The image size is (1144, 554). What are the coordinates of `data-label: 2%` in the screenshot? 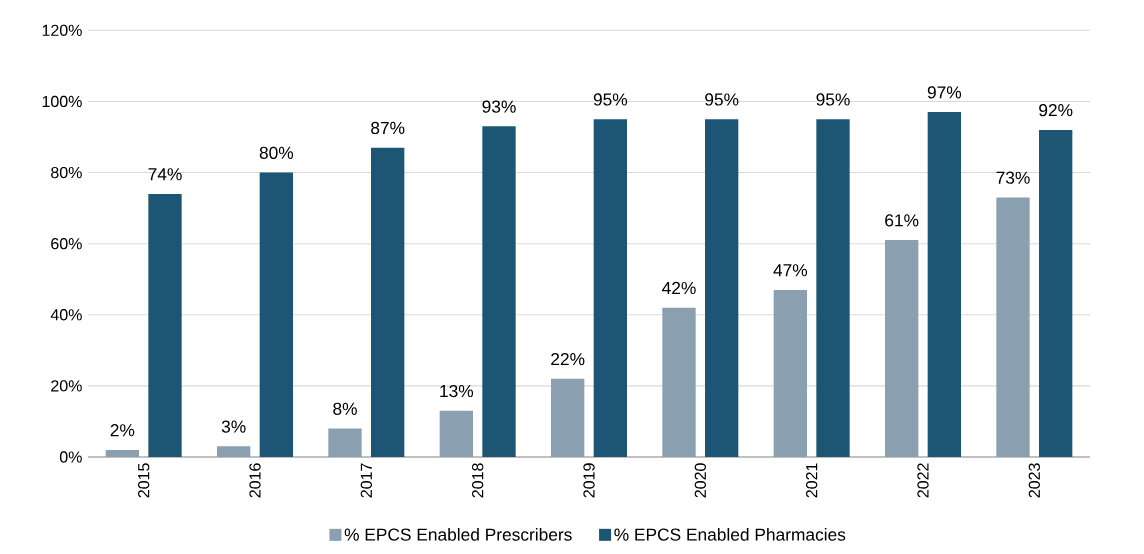 It's located at (122, 430).